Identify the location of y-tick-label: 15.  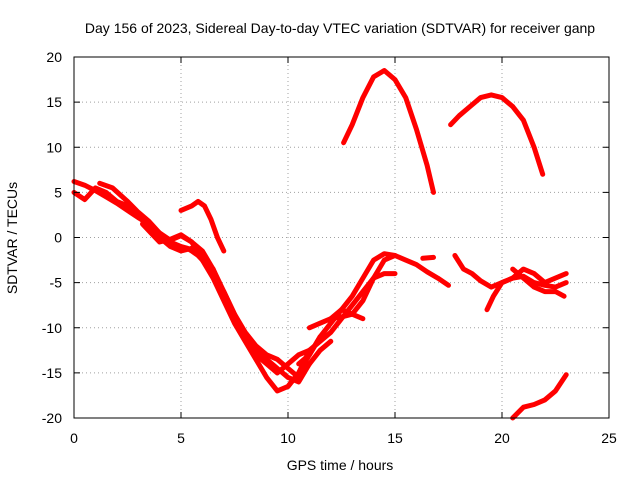
(54, 102).